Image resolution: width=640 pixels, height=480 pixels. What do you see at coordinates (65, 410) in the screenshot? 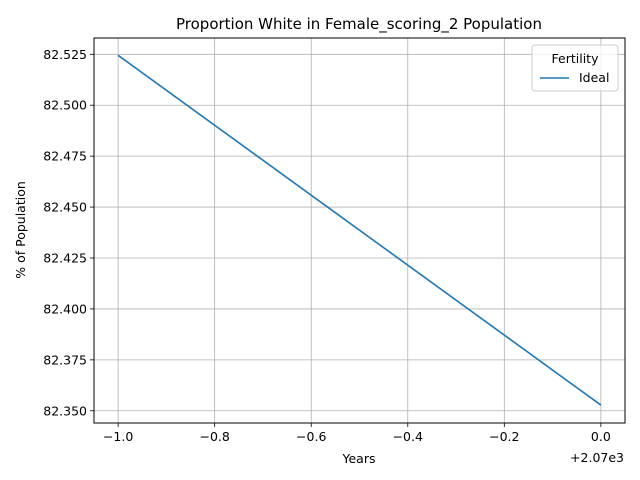
I see `y-tick-label: 82.350` at bounding box center [65, 410].